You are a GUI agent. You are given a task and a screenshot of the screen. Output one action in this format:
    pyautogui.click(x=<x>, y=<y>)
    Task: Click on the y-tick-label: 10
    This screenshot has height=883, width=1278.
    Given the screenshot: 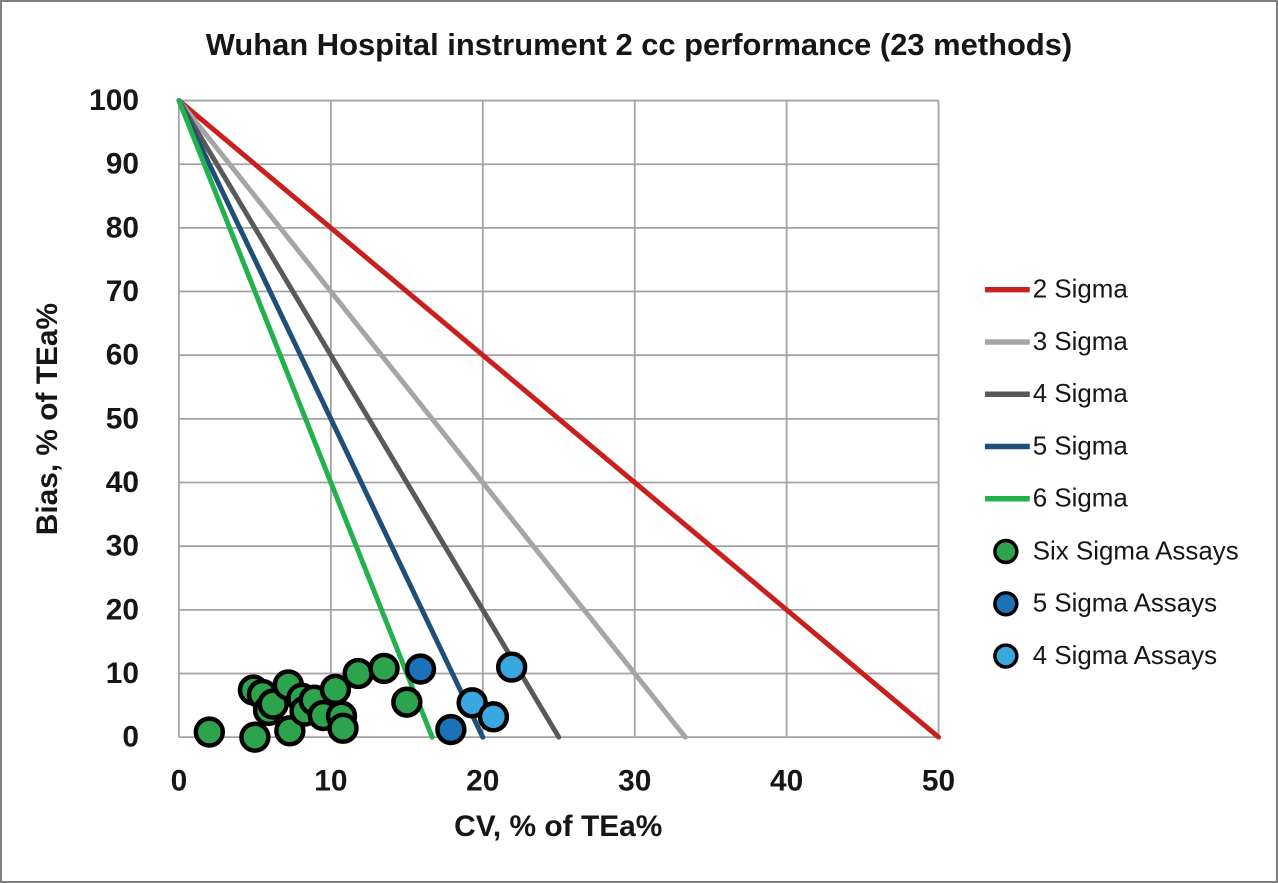 What is the action you would take?
    pyautogui.click(x=122, y=673)
    